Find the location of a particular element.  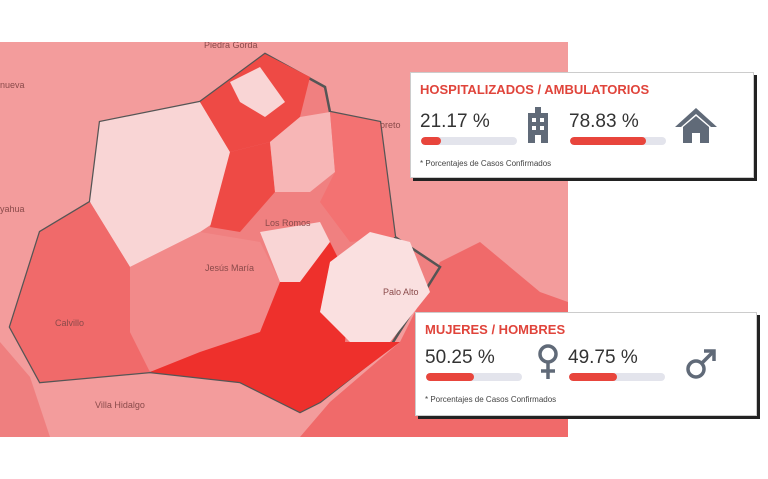

home-icon is located at coordinates (696, 125).